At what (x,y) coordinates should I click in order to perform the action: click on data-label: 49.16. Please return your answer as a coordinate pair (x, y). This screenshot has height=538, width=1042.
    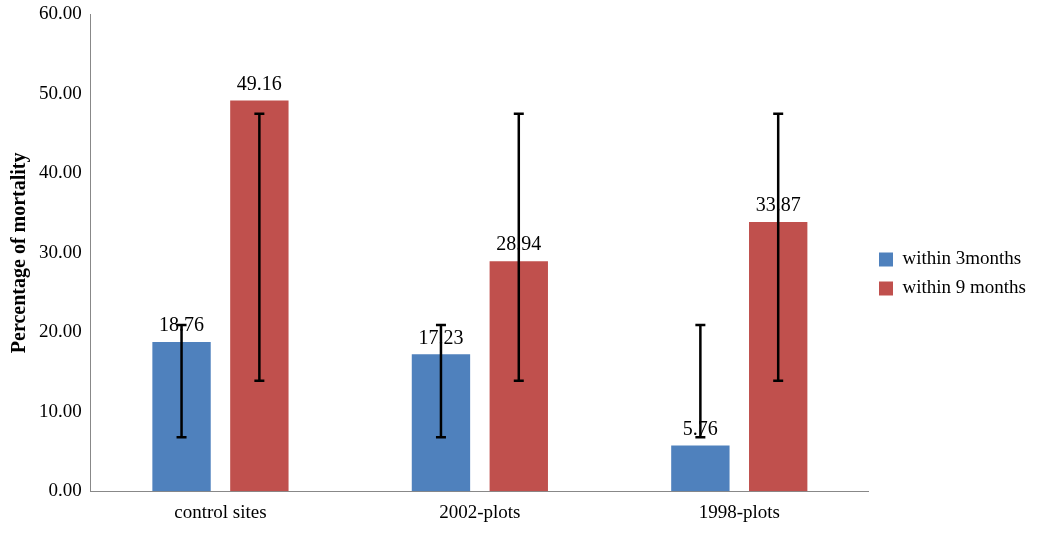
    Looking at the image, I should click on (259, 82).